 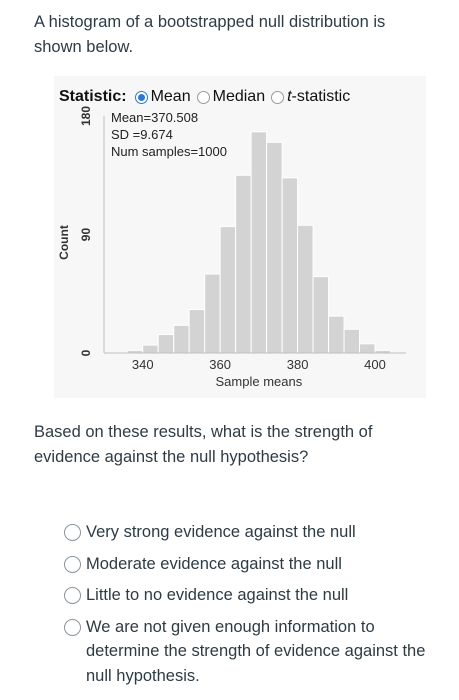 I want to click on statistic-option-t: t -statistic, so click(x=310, y=97).